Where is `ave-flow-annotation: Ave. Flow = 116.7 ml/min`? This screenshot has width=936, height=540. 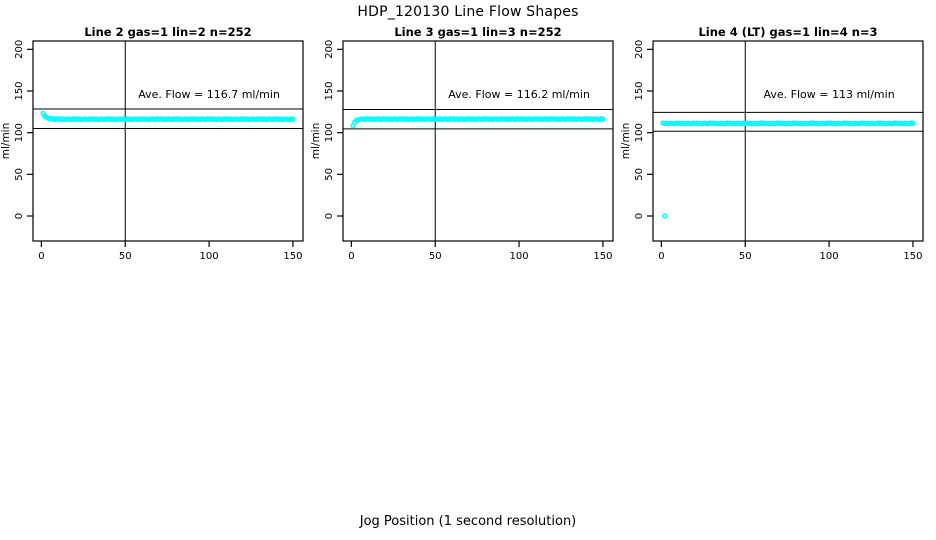 ave-flow-annotation: Ave. Flow = 116.7 ml/min is located at coordinates (209, 94).